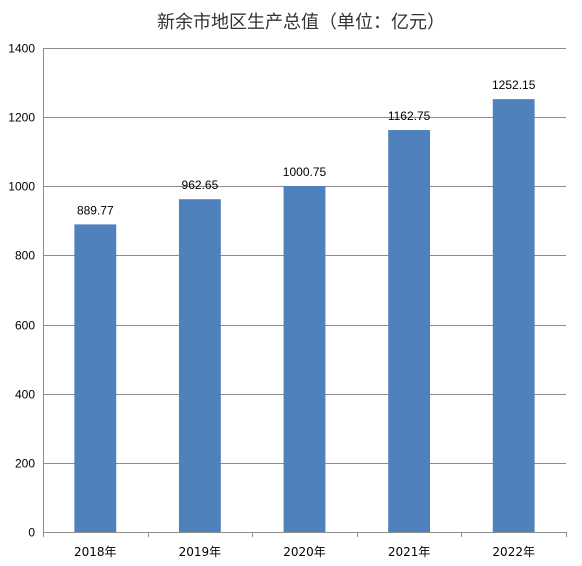 The image size is (582, 566). Describe the element at coordinates (21, 291) in the screenshot. I see `y-axis-ticks: 0 200 400 600 800 1000 1200 1400` at that location.